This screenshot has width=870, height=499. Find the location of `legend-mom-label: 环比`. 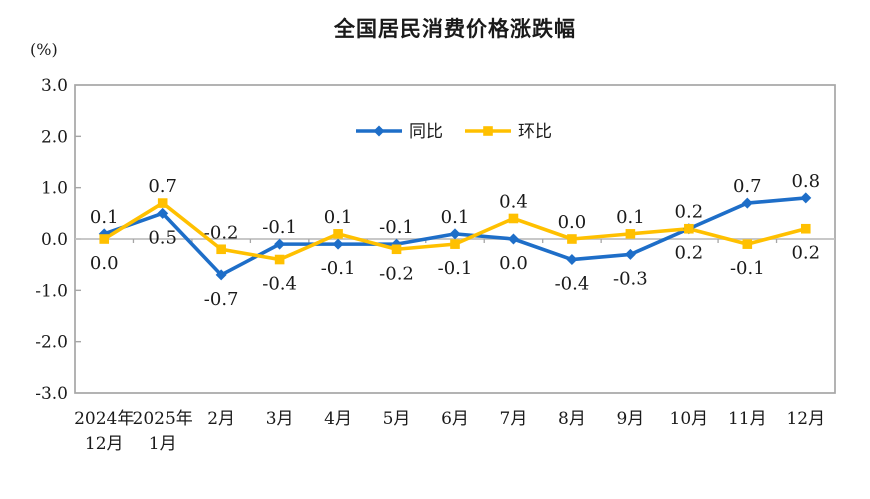

legend-mom-label: 环比 is located at coordinates (535, 132).